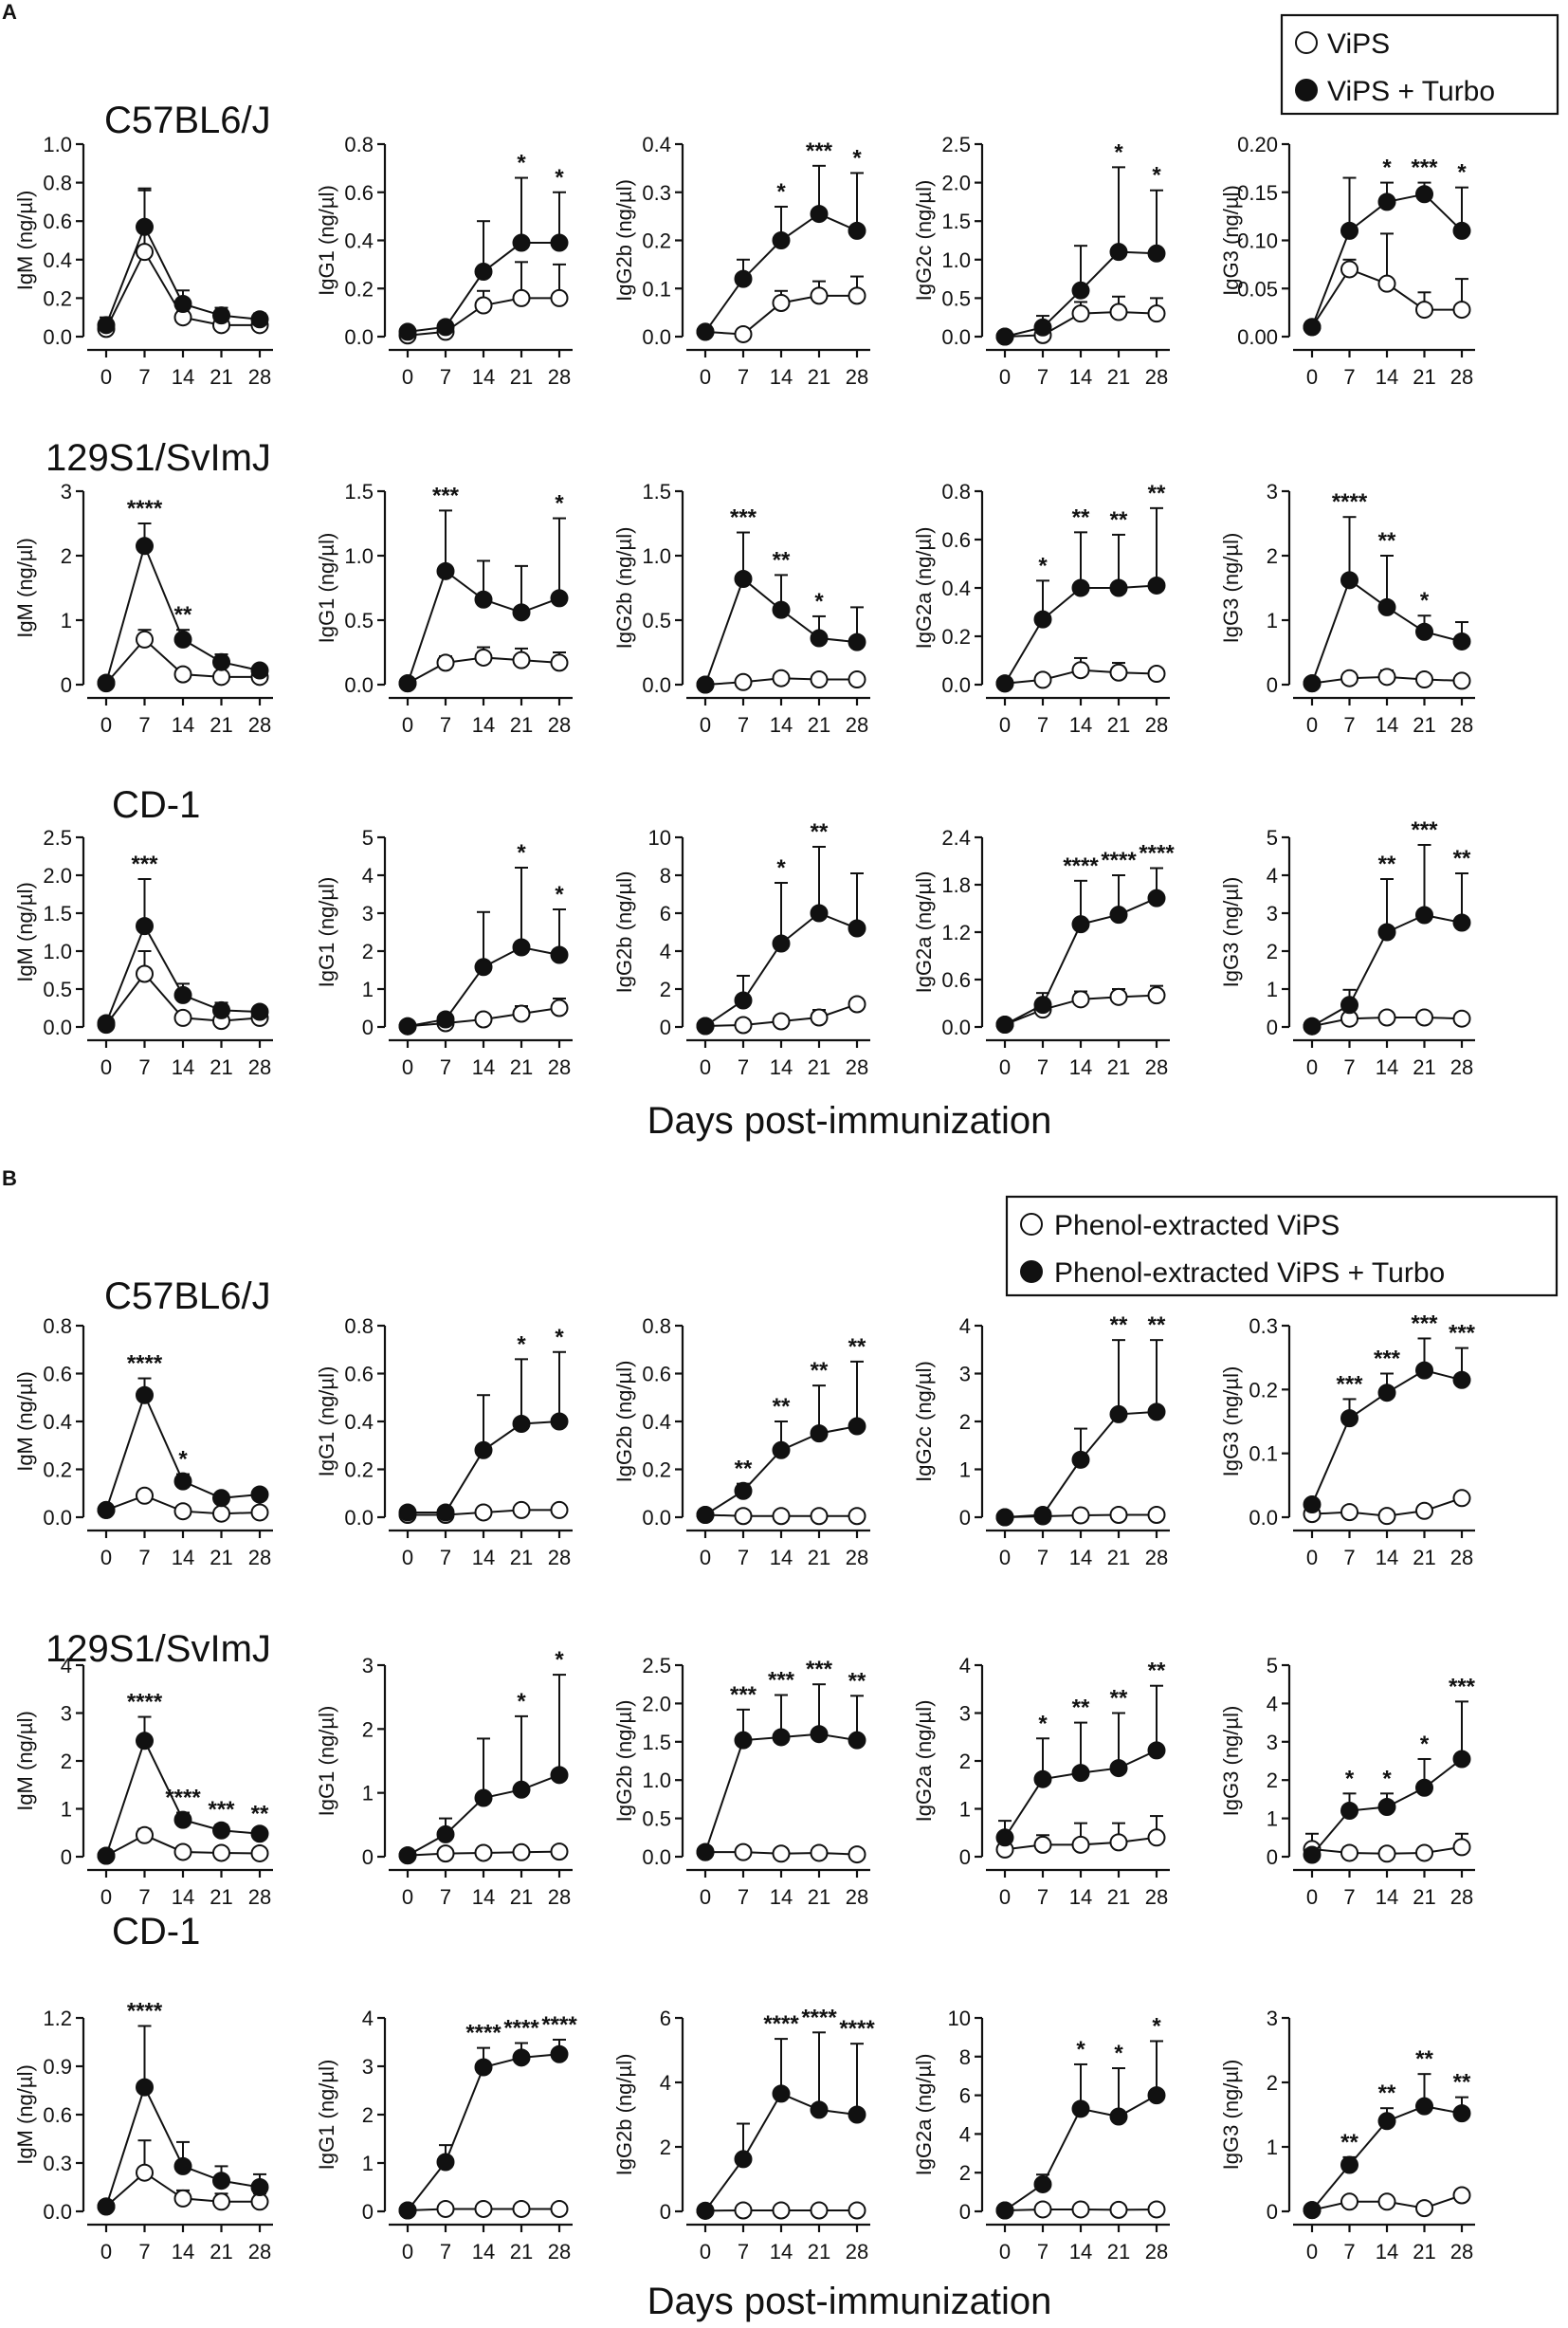 The height and width of the screenshot is (2328, 1568). I want to click on y-tick-label: 0.1, so click(1263, 1454).